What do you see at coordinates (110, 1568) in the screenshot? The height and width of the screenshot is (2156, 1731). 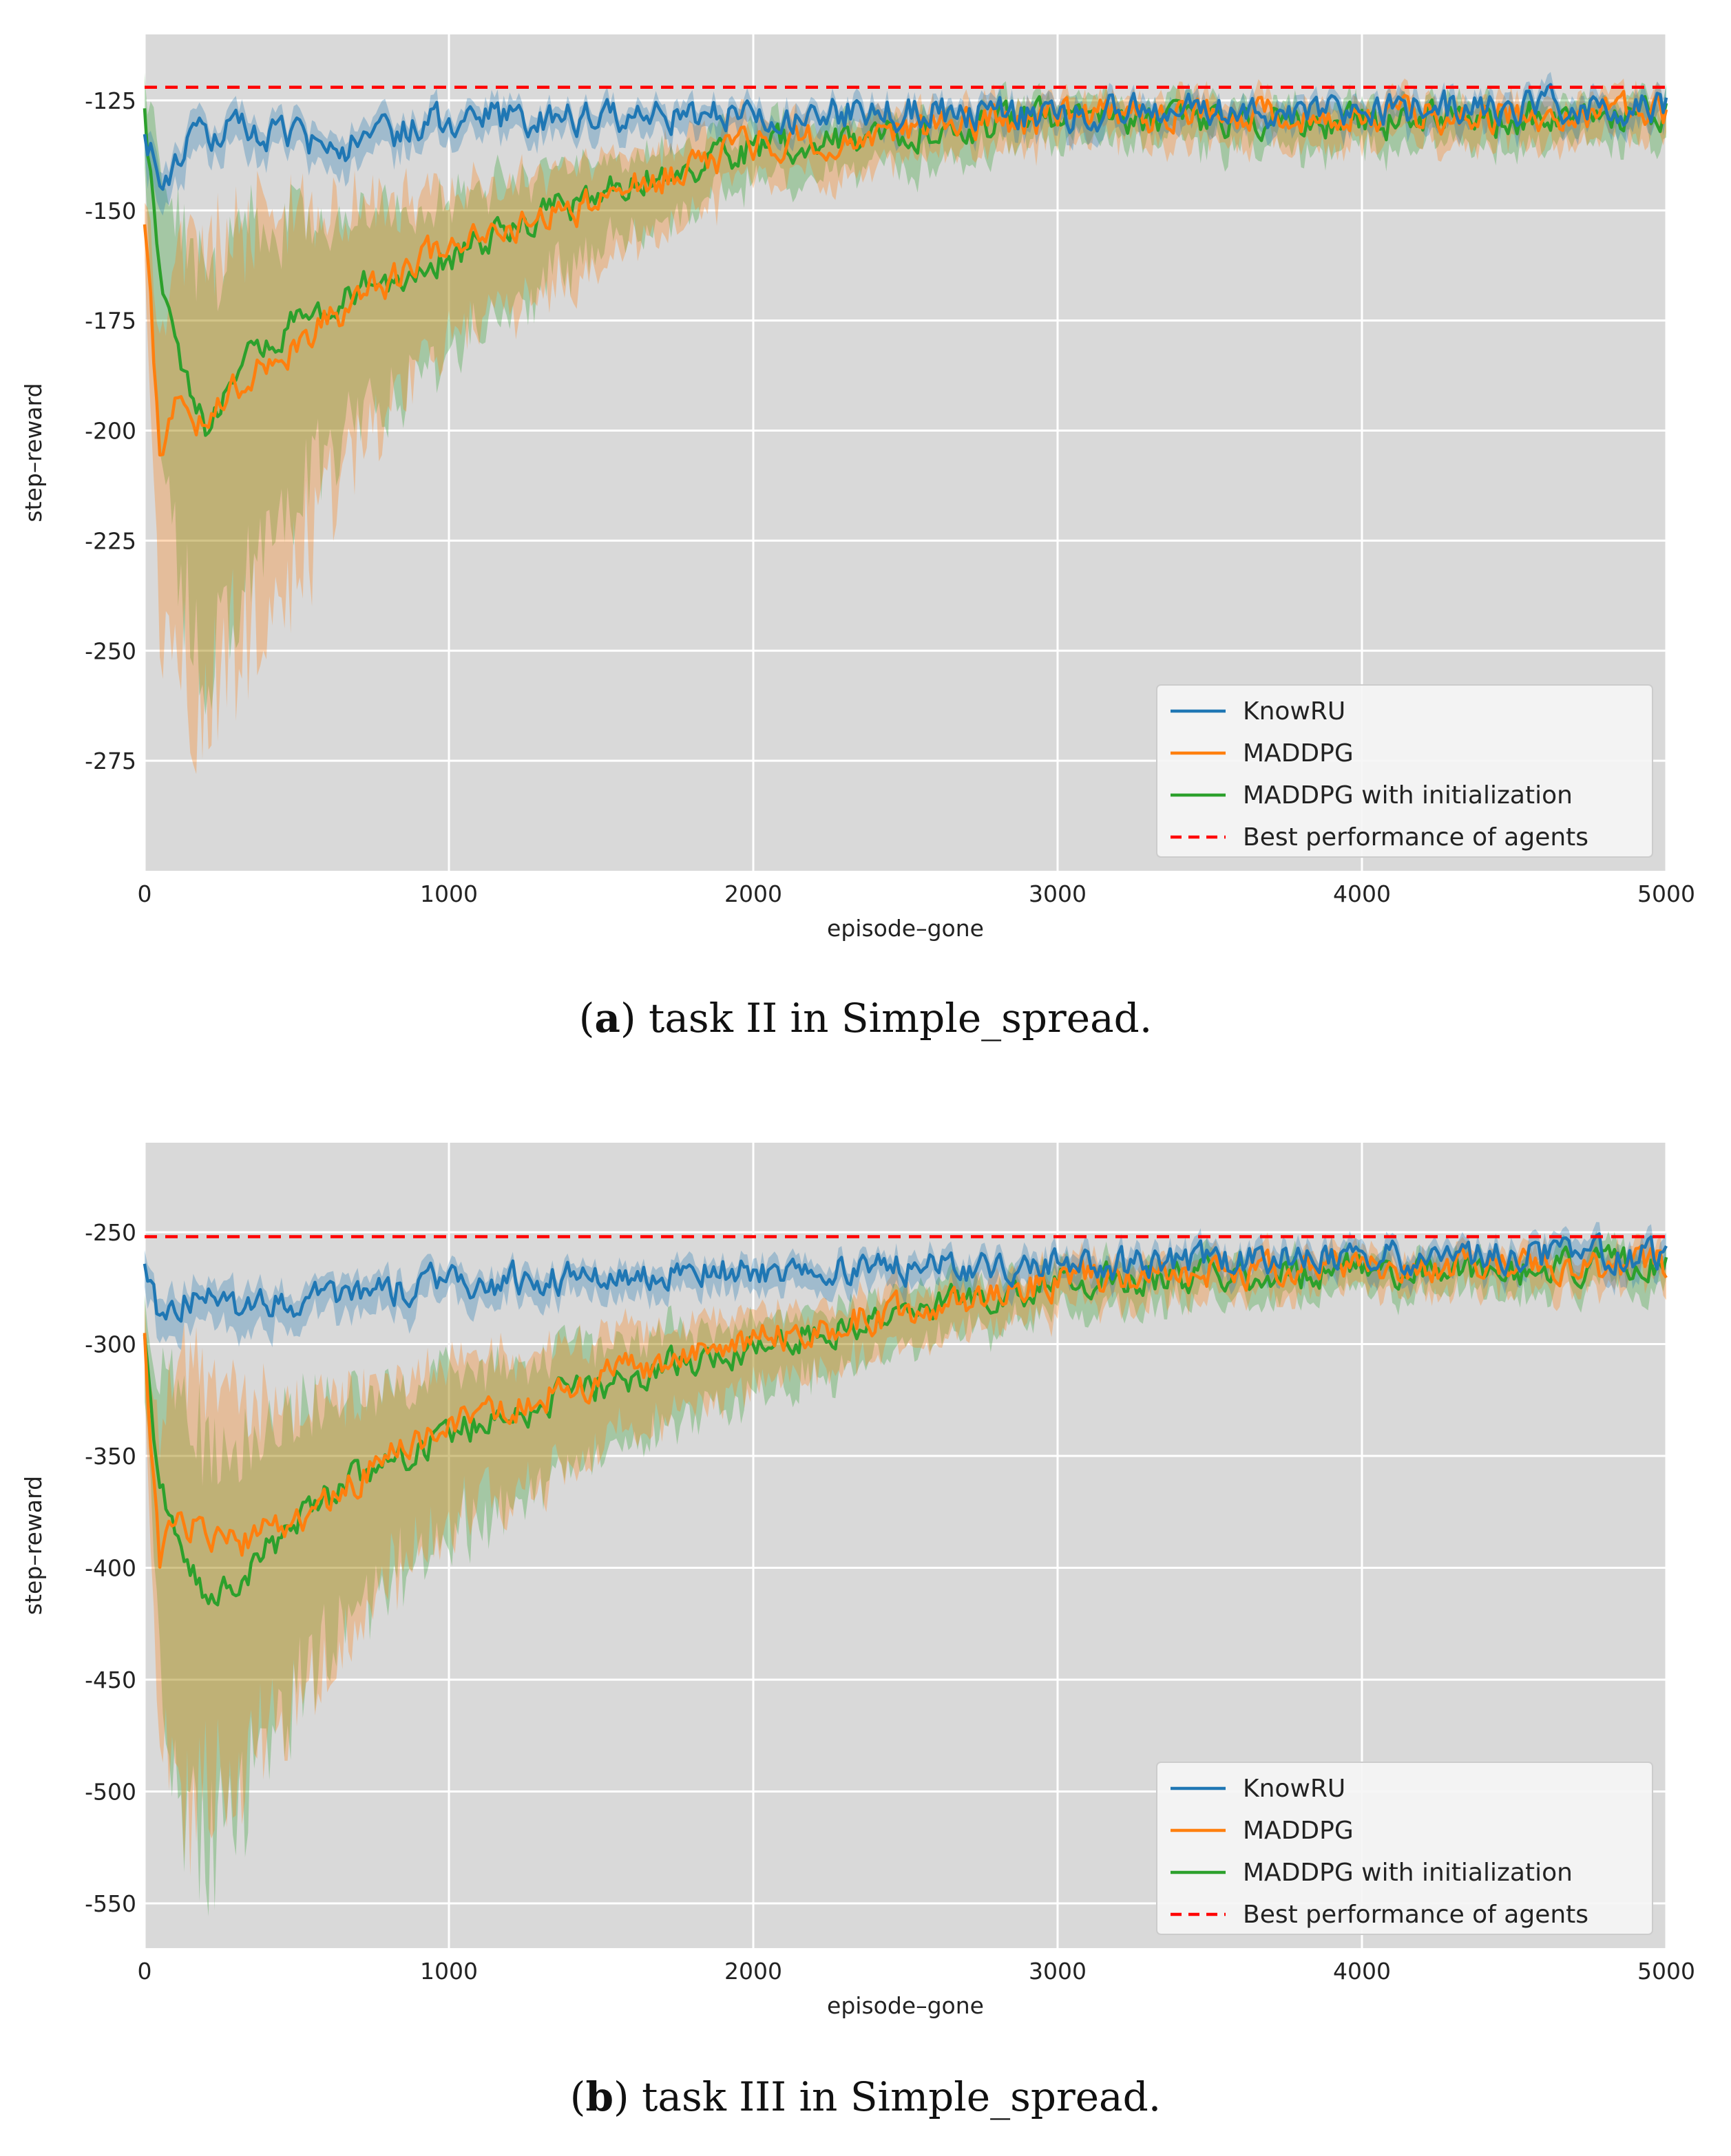 I see `y-tick-label: -400` at bounding box center [110, 1568].